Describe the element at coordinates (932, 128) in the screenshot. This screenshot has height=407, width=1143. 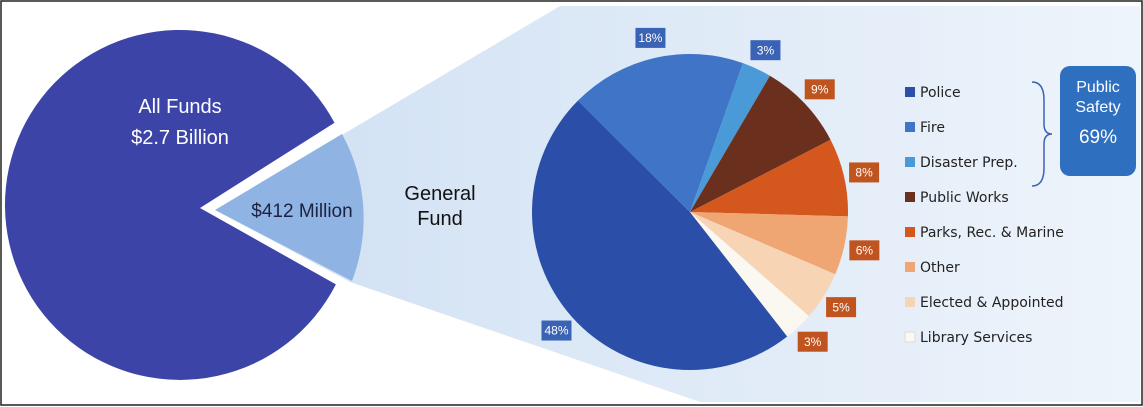
I see `legend-label: Fire` at that location.